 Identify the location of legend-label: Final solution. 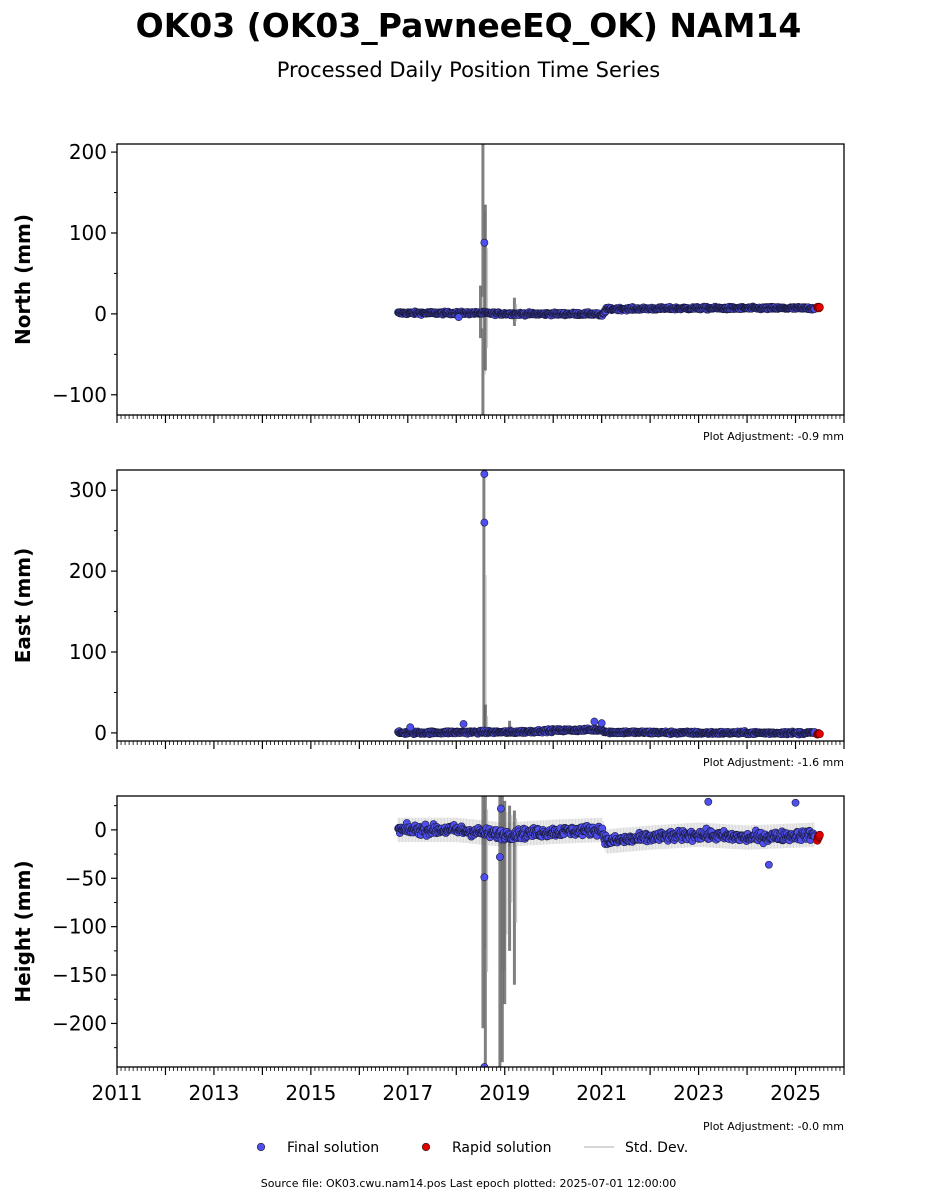
(333, 1148).